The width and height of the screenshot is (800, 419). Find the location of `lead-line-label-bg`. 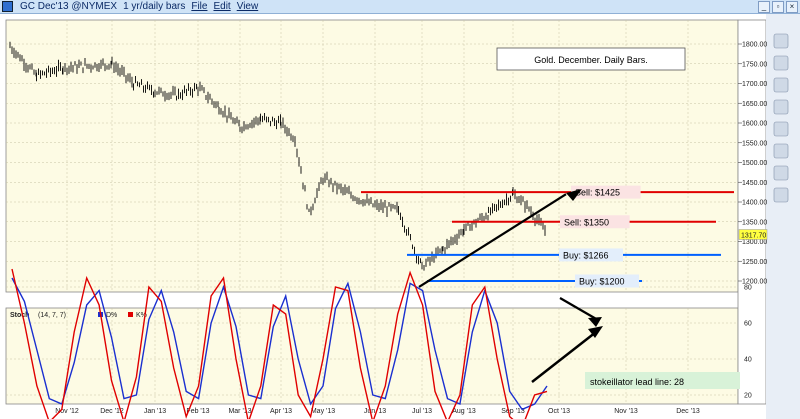

lead-line-label-bg is located at coordinates (662, 380).